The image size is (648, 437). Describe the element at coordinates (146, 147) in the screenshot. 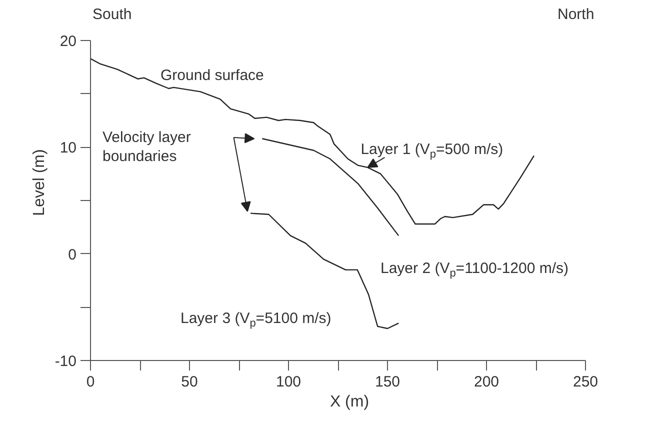

I see `annotation: Velocity layer boundaries` at that location.